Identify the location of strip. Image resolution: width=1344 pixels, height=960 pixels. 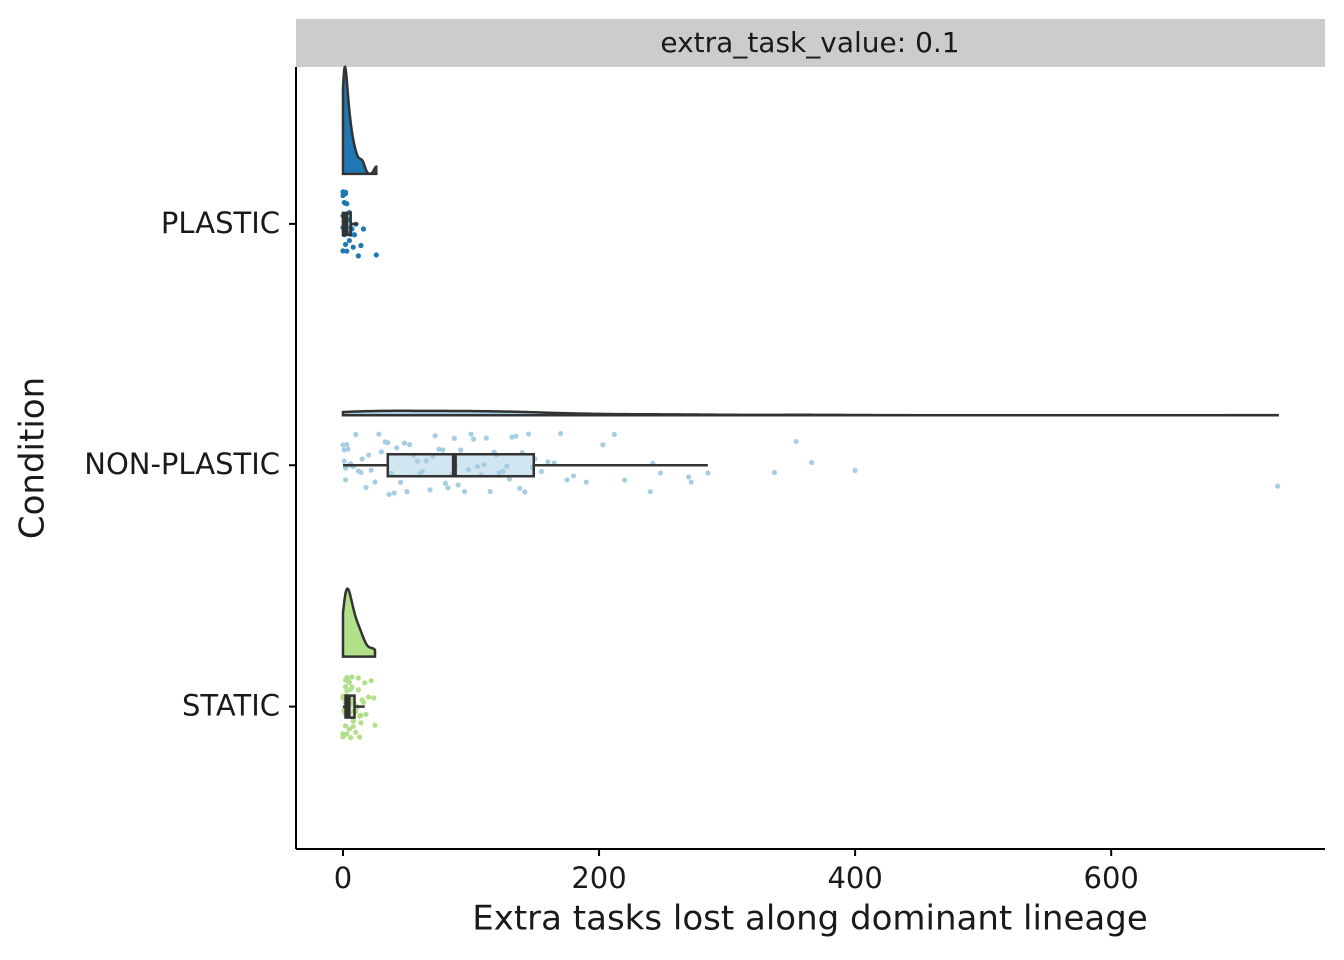
(810, 43).